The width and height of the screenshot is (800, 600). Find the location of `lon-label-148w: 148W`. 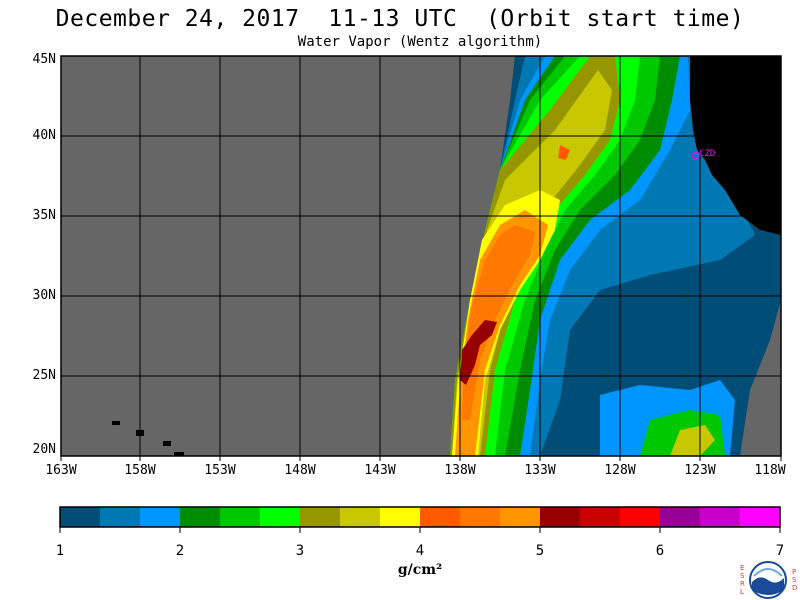

lon-label-148w: 148W is located at coordinates (300, 470).